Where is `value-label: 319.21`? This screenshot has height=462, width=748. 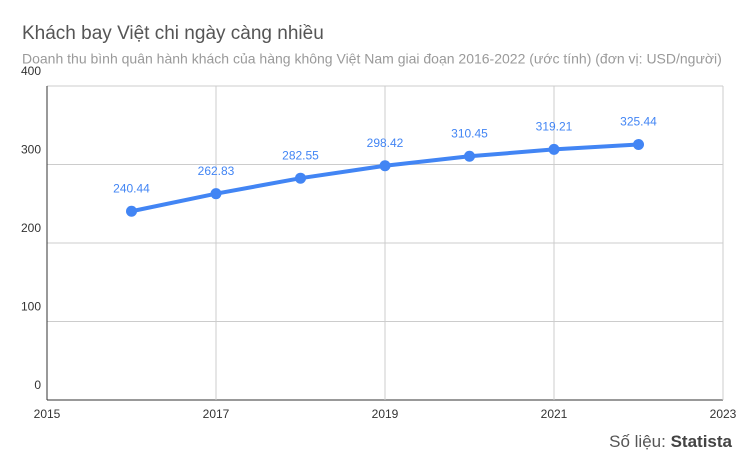
value-label: 319.21 is located at coordinates (554, 127).